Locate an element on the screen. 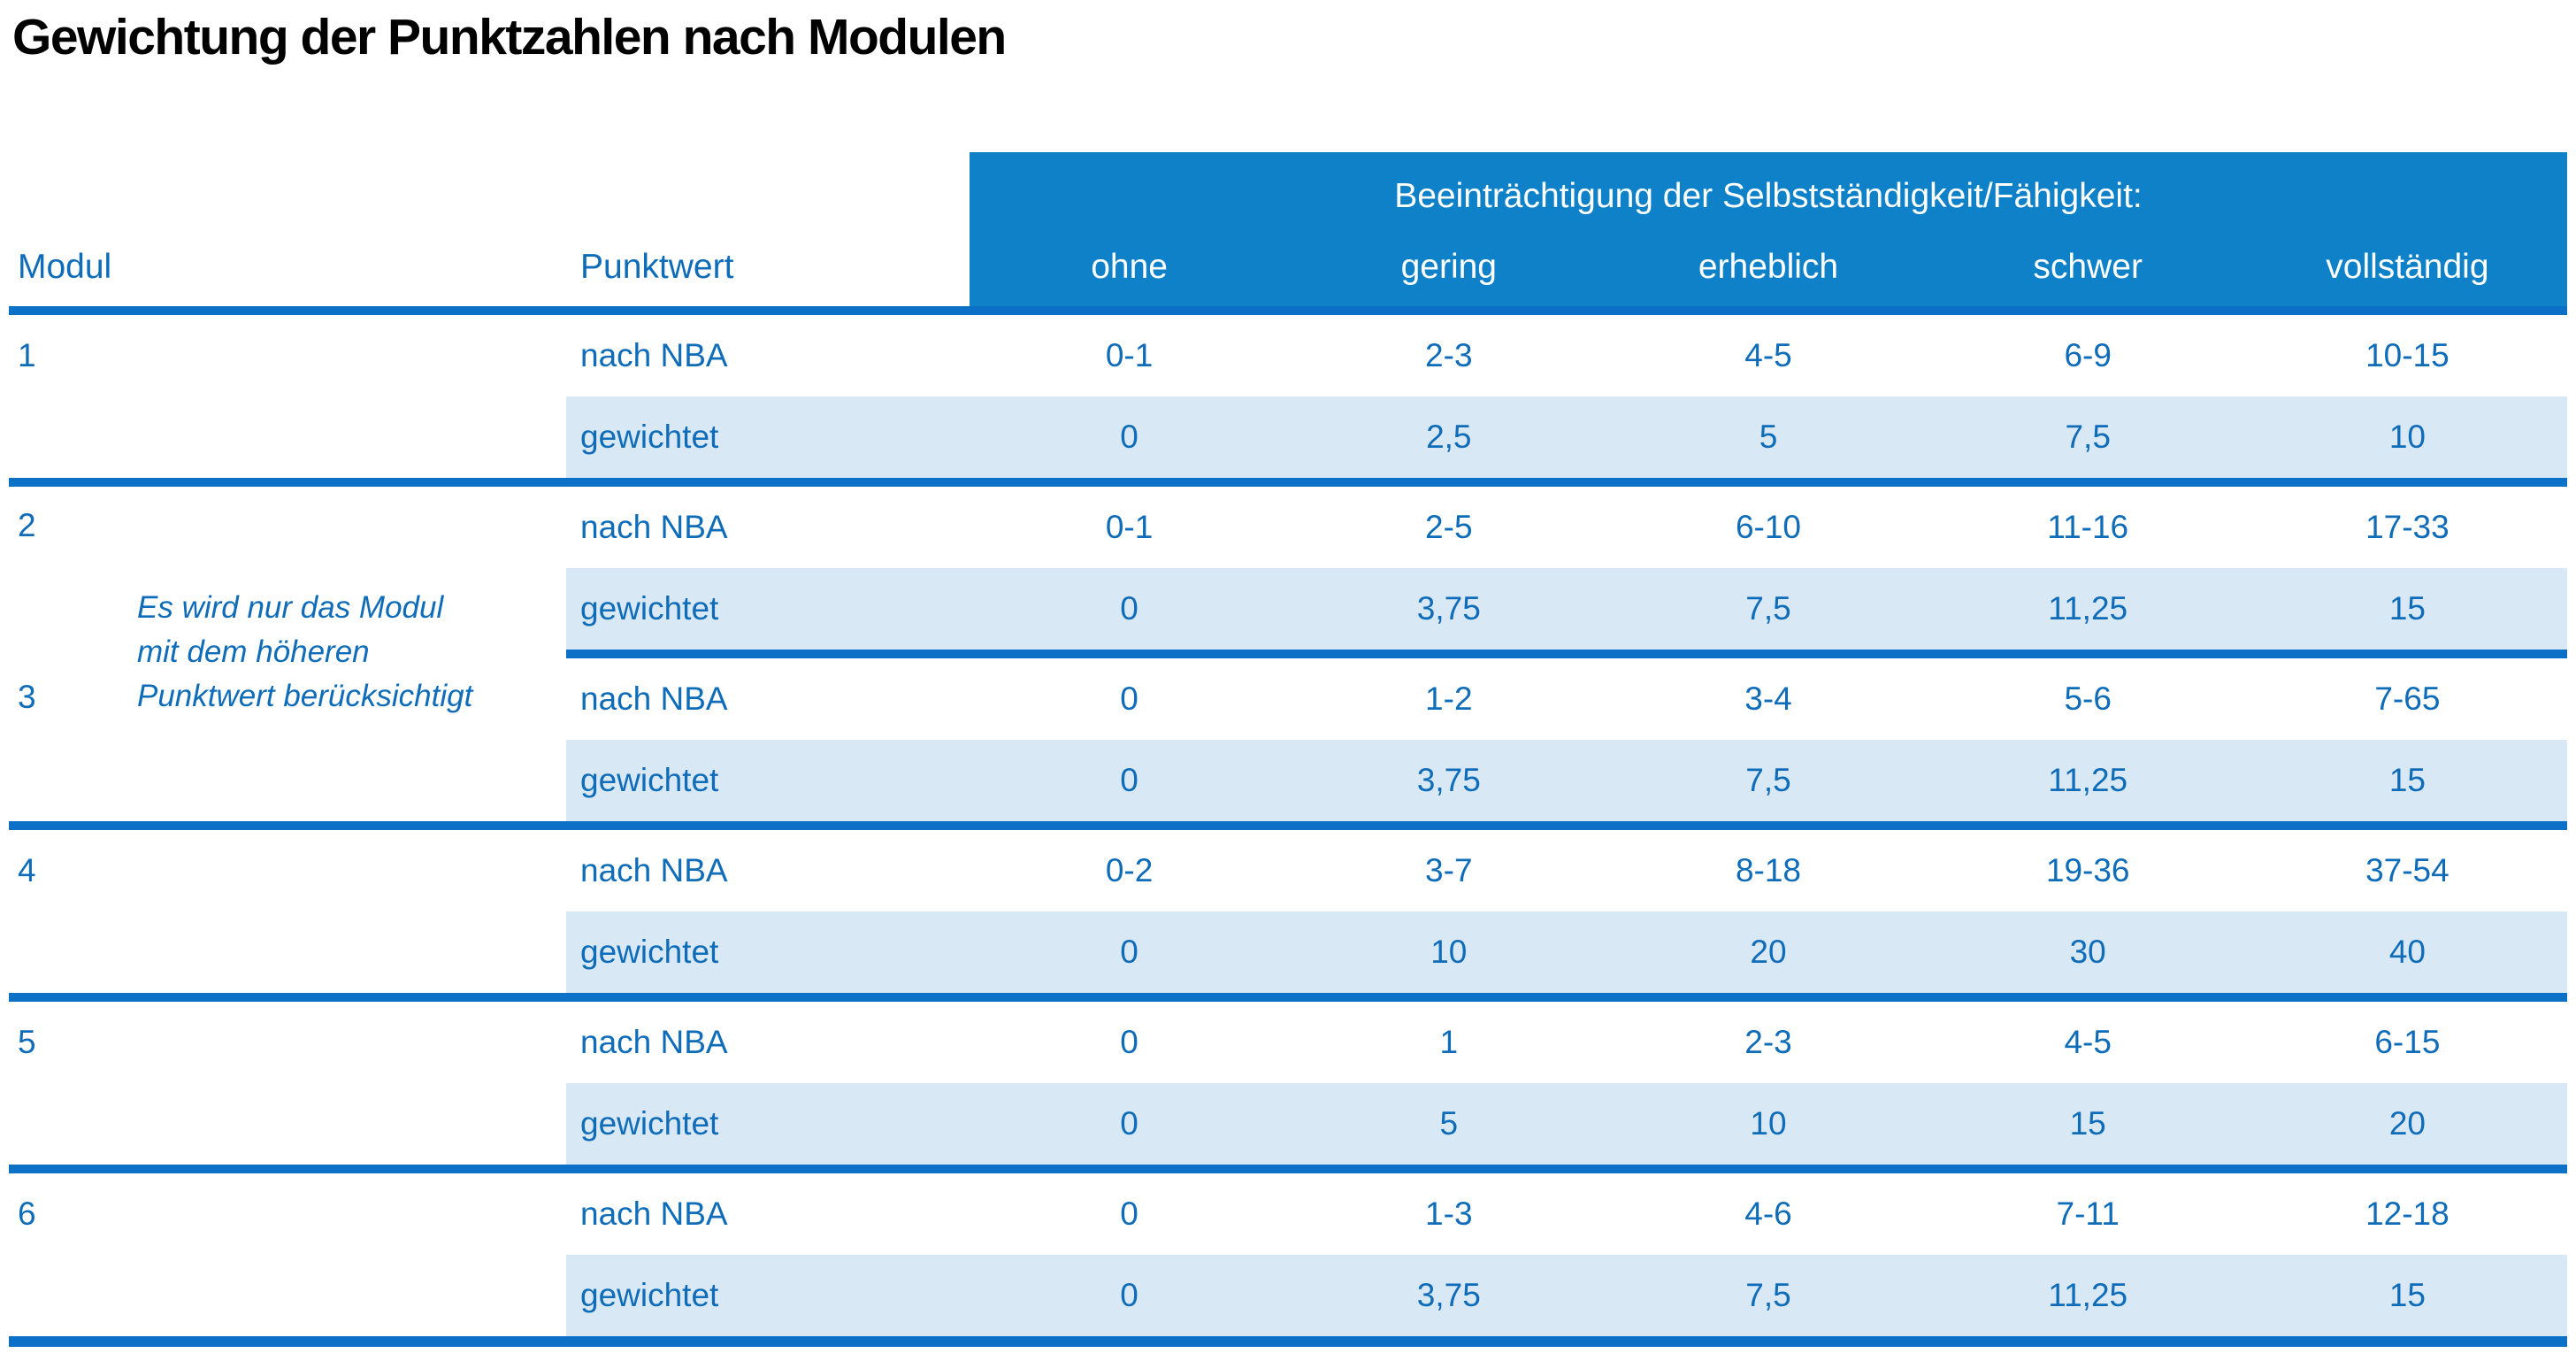 Image resolution: width=2576 pixels, height=1361 pixels. modul-column-header: Modul is located at coordinates (65, 267).